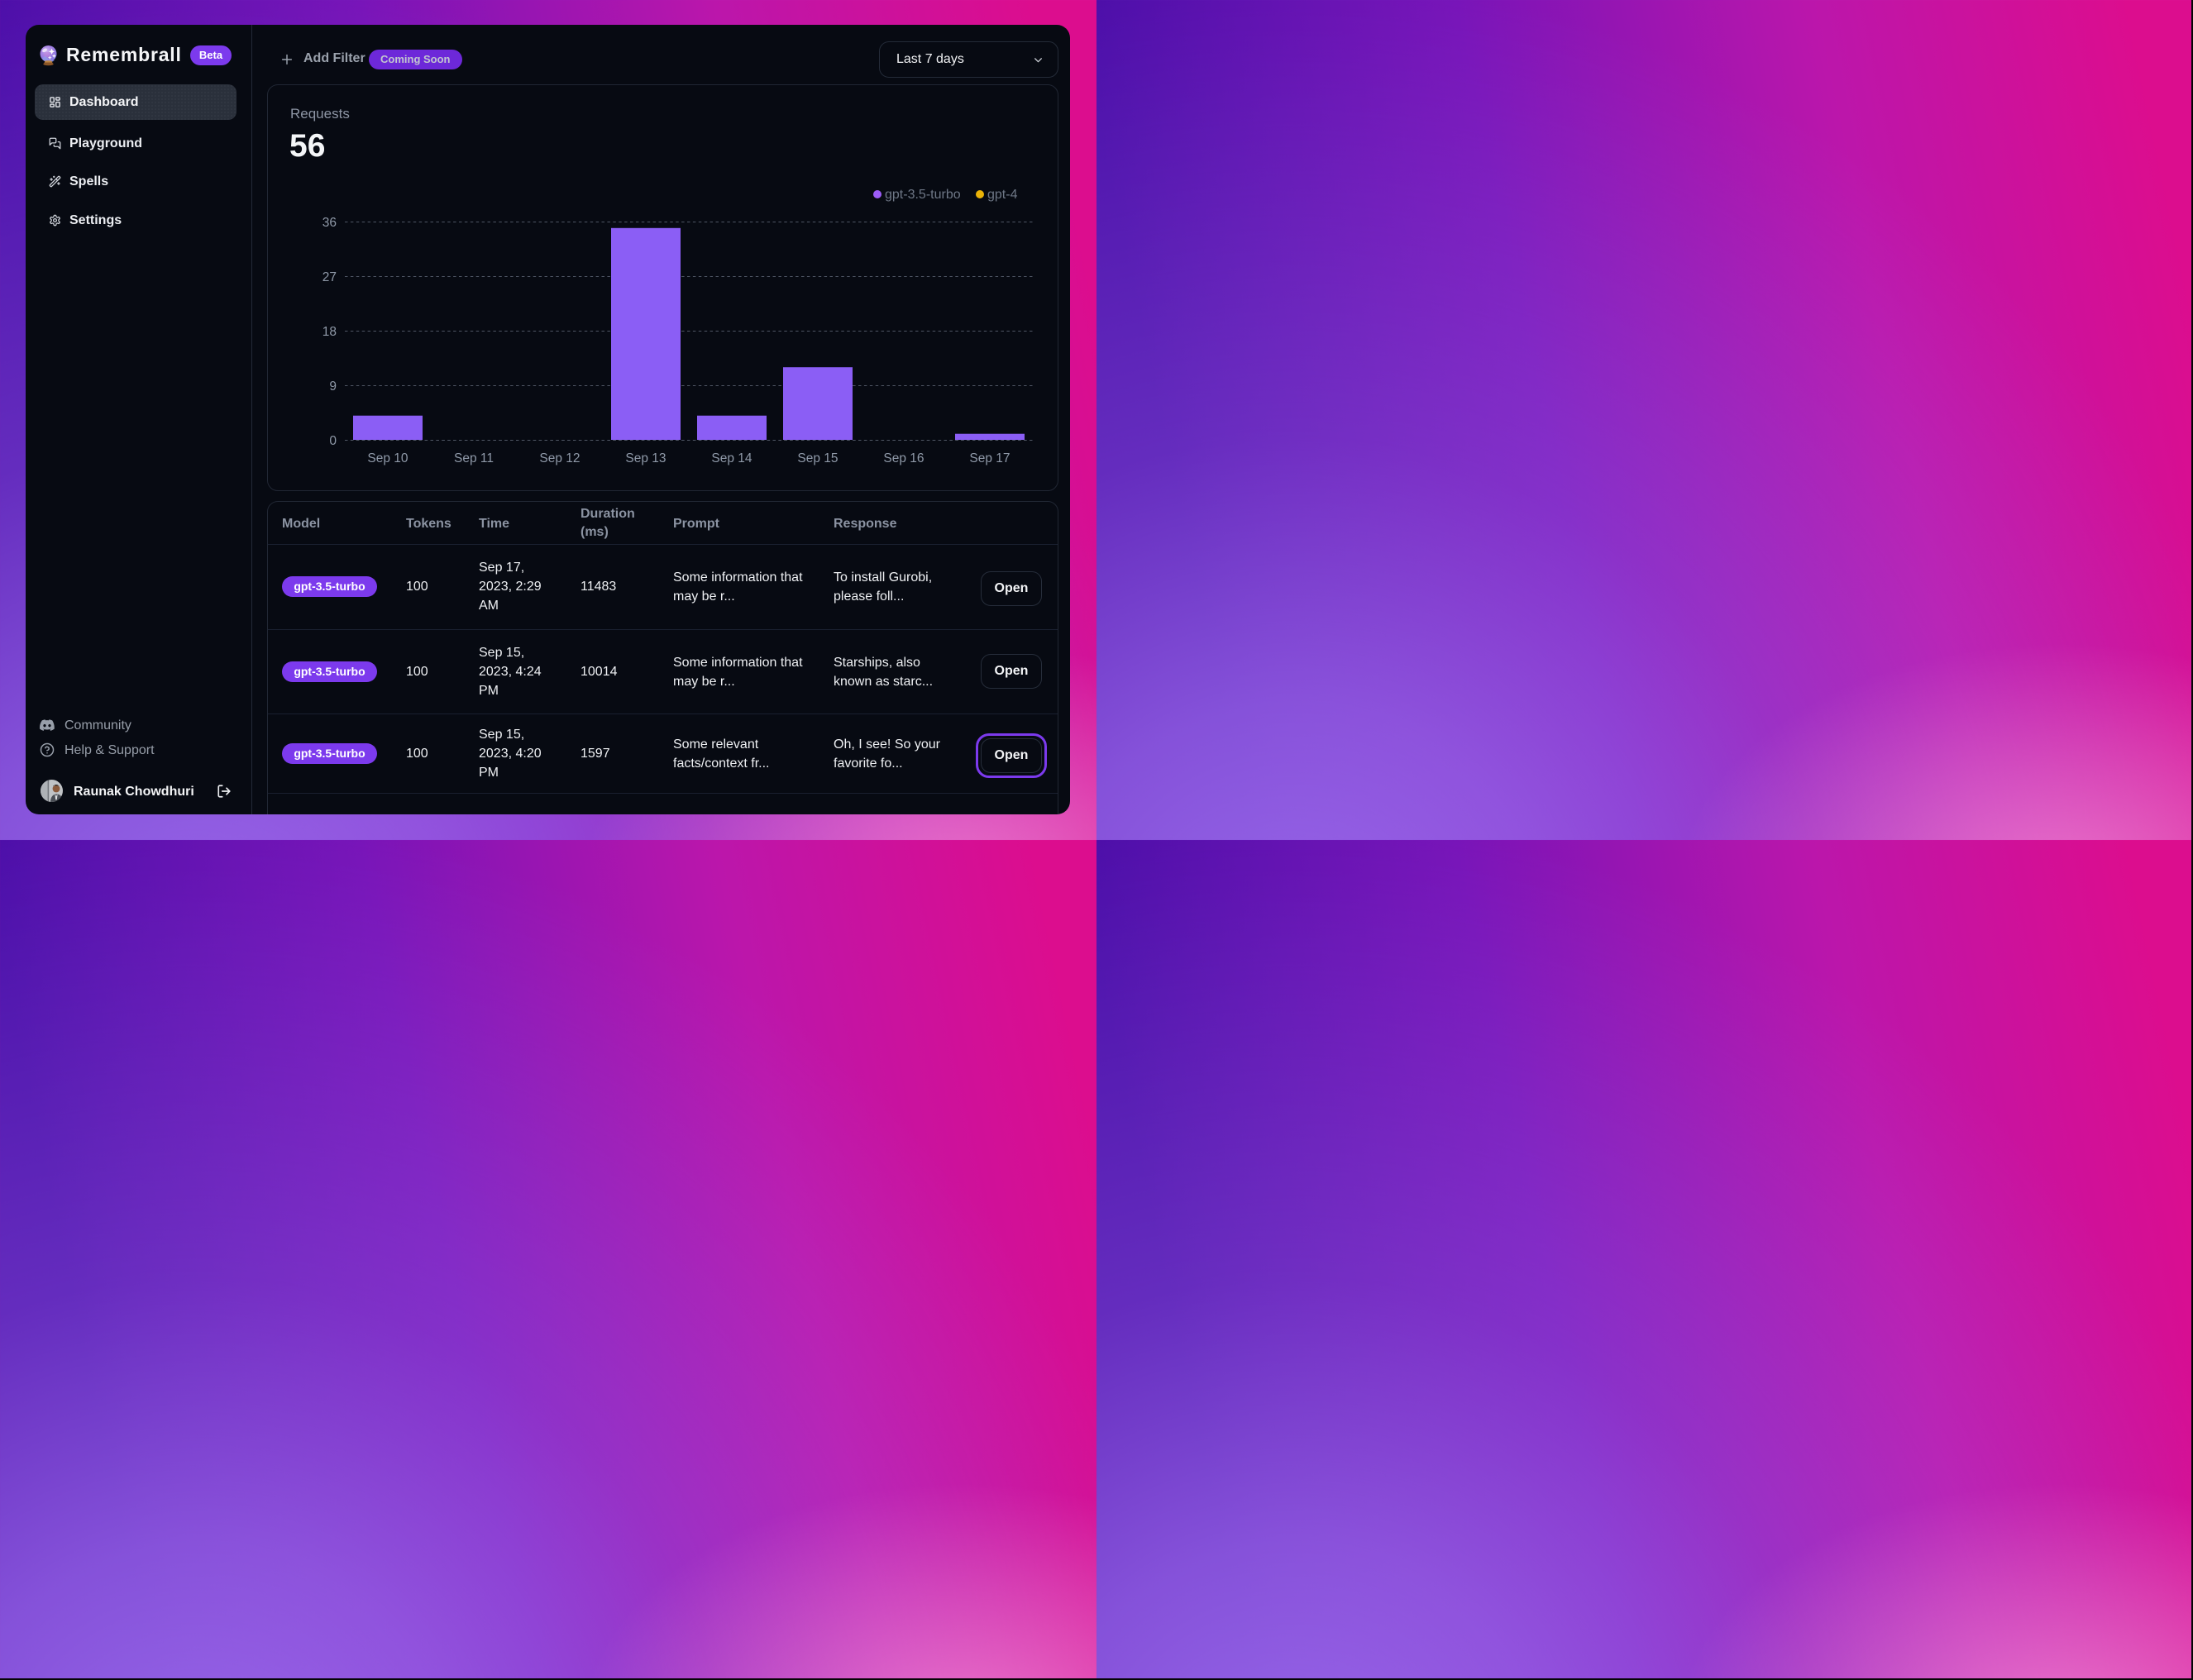  I want to click on svg-text: 18, so click(329, 332).